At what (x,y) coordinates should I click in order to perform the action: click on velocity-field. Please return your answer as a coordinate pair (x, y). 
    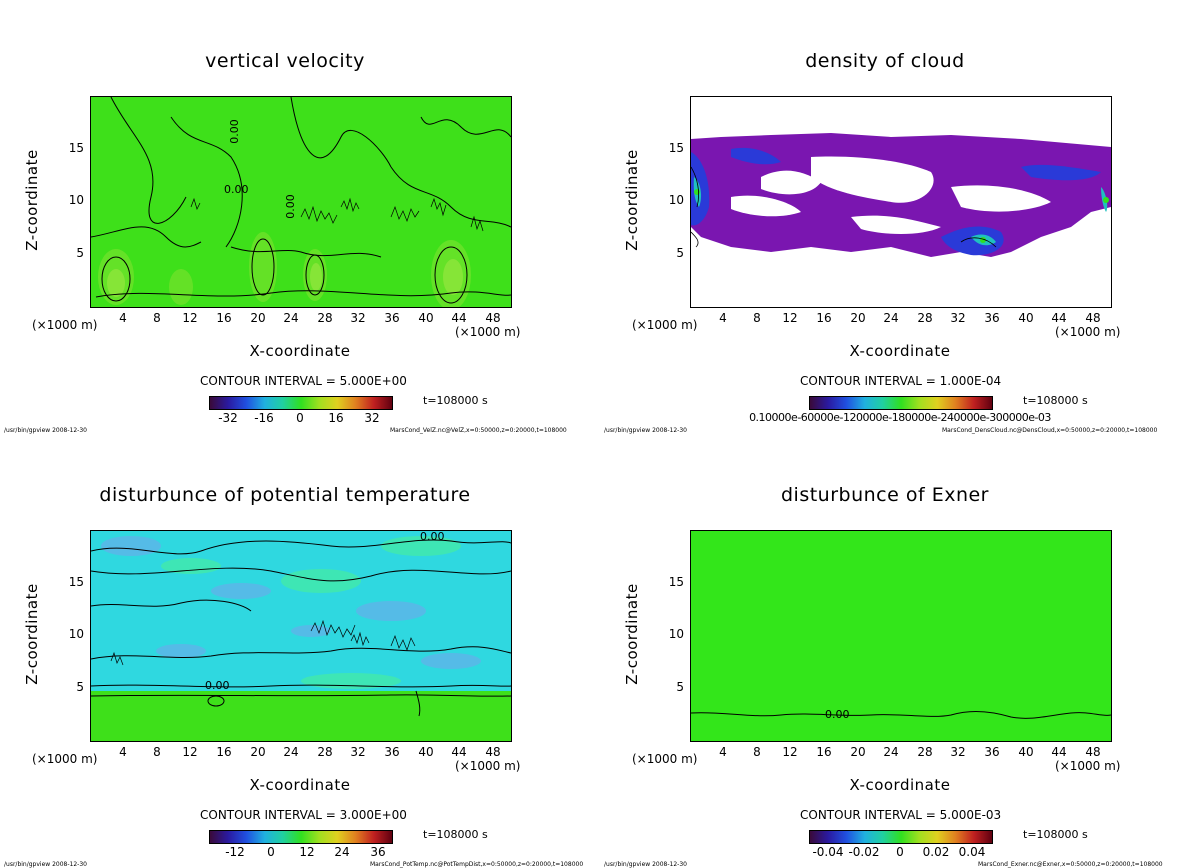
    Looking at the image, I should click on (301, 202).